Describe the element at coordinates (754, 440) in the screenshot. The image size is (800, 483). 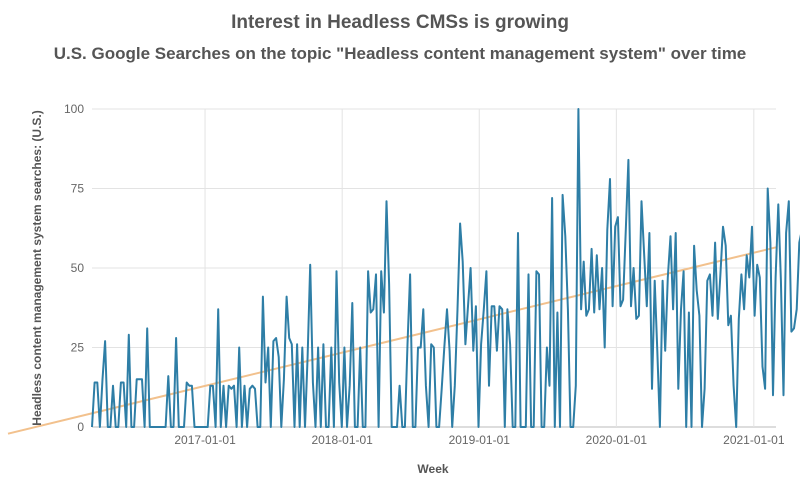
I see `x-tick-label: 2021-01-01` at that location.